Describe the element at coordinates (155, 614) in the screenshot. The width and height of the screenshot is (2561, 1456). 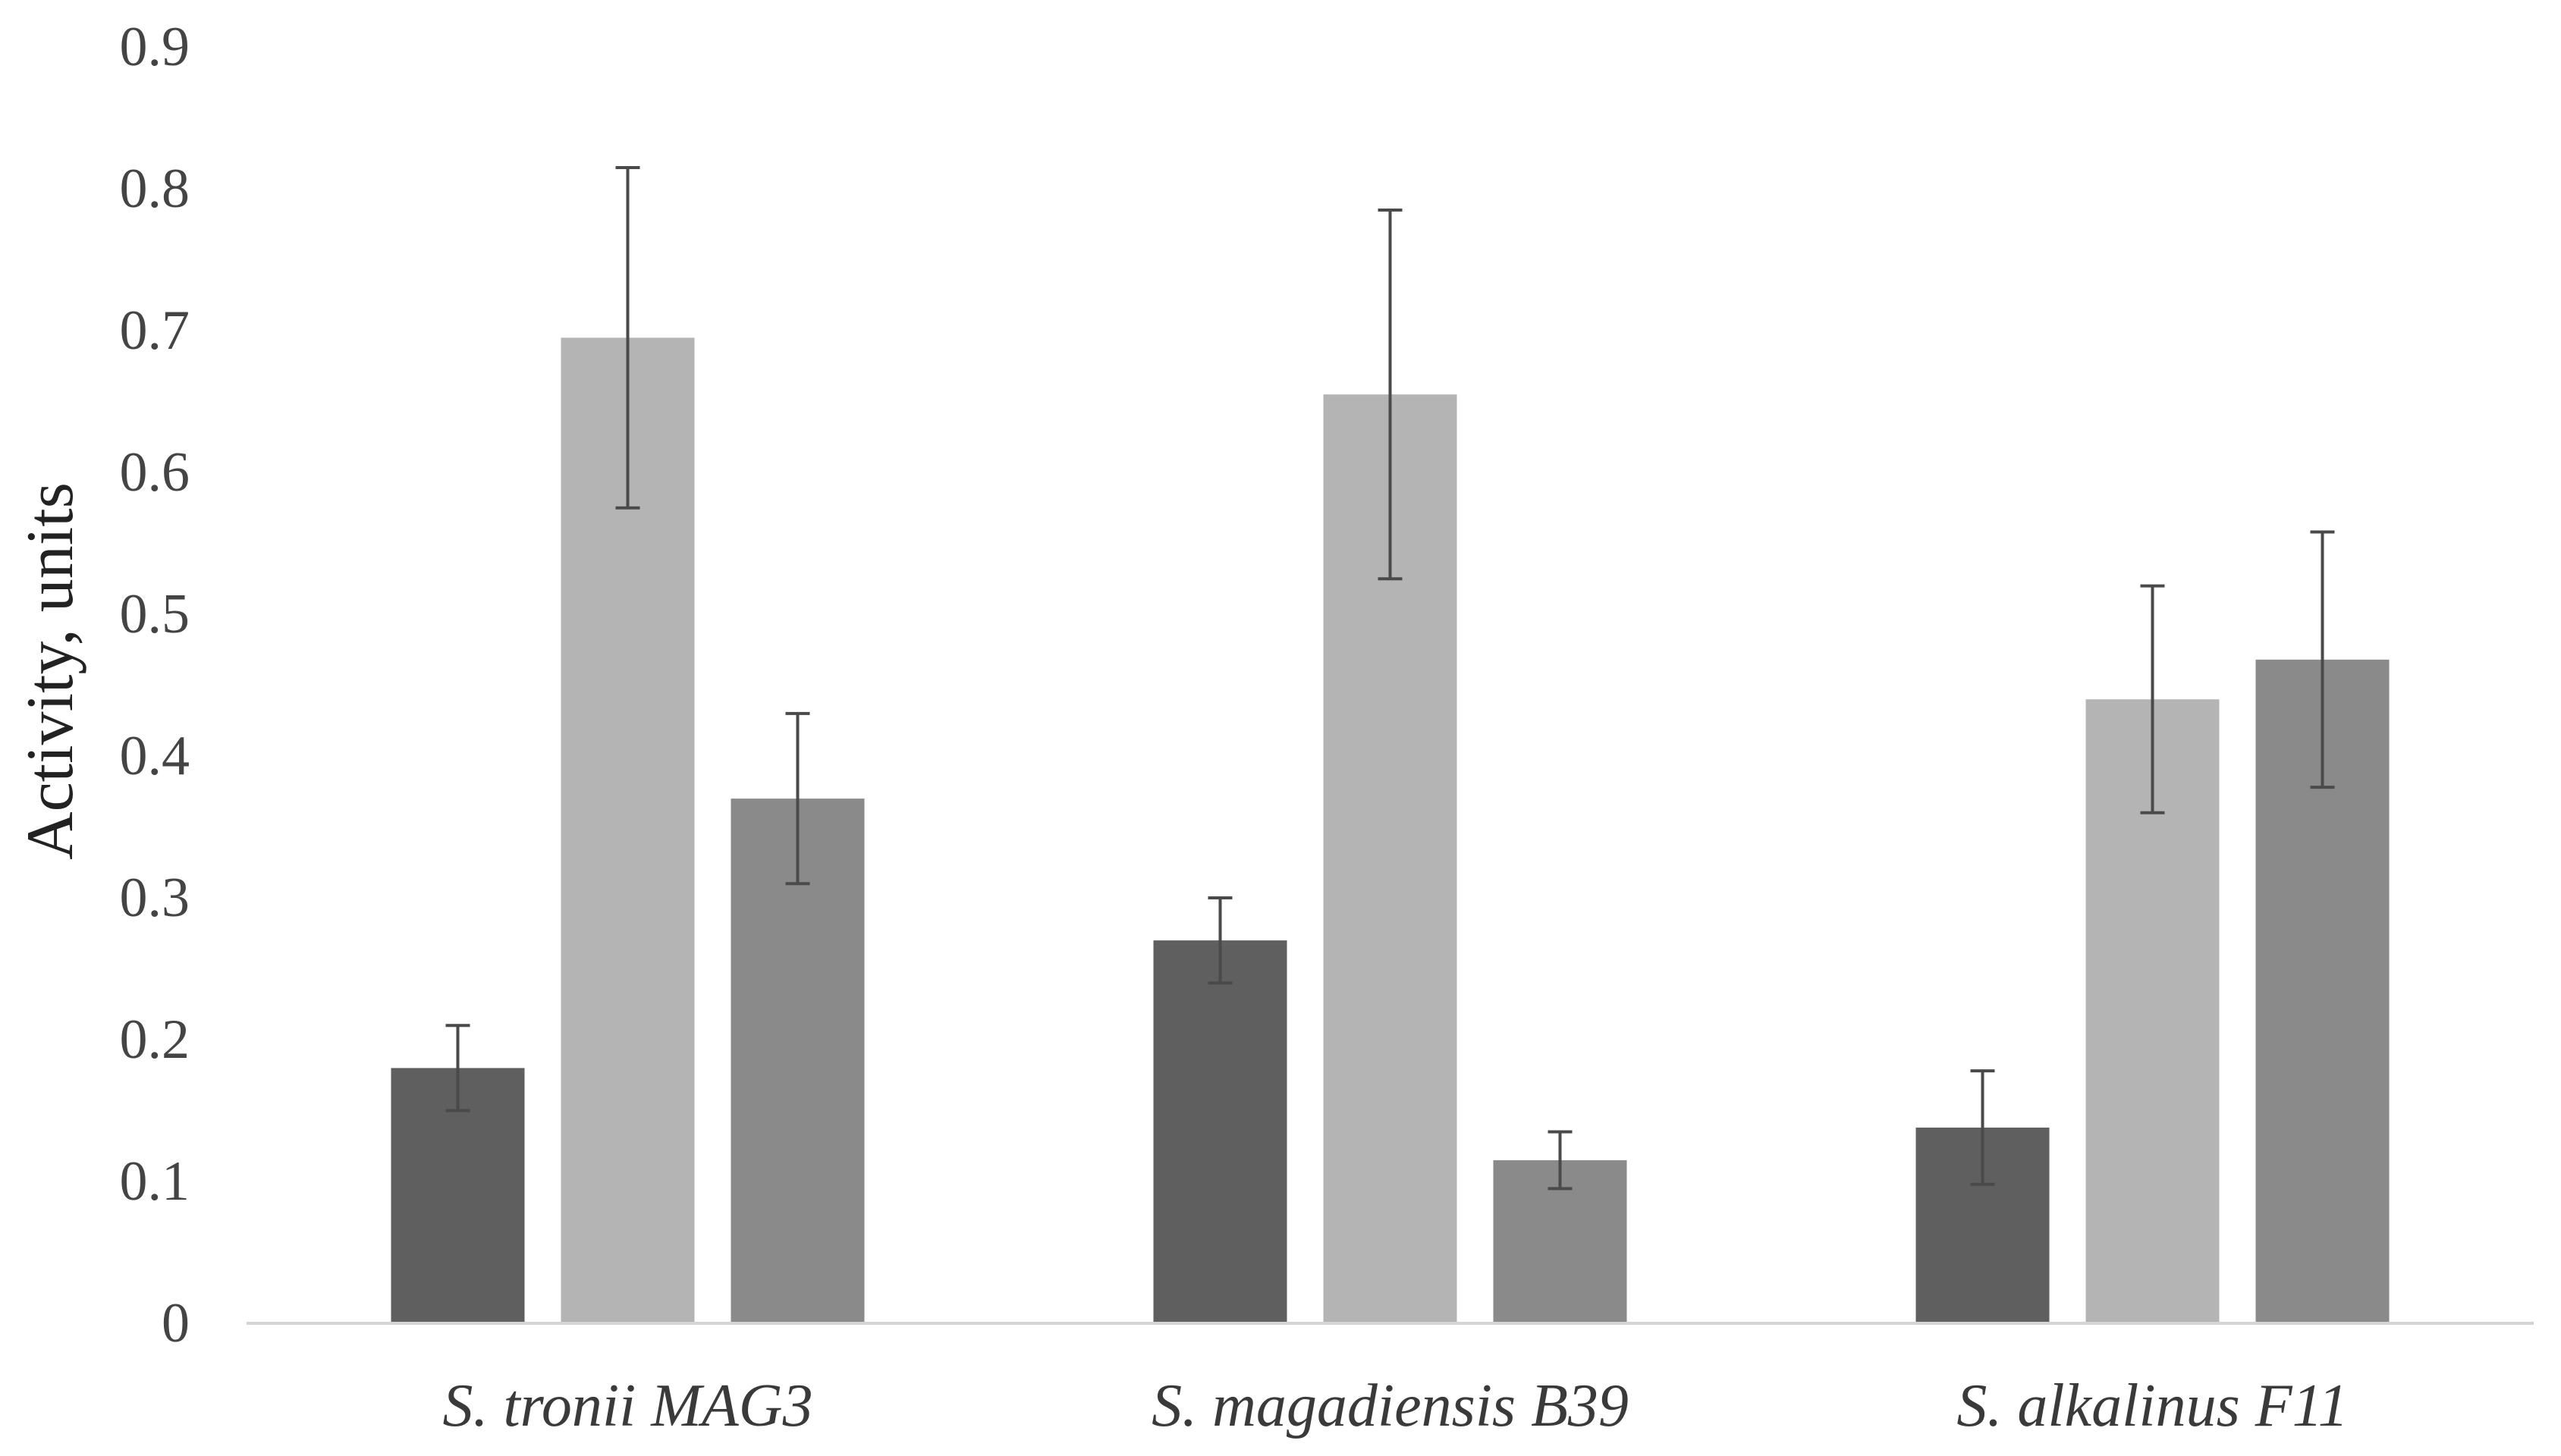
I see `y-tick-label: 0.5` at that location.